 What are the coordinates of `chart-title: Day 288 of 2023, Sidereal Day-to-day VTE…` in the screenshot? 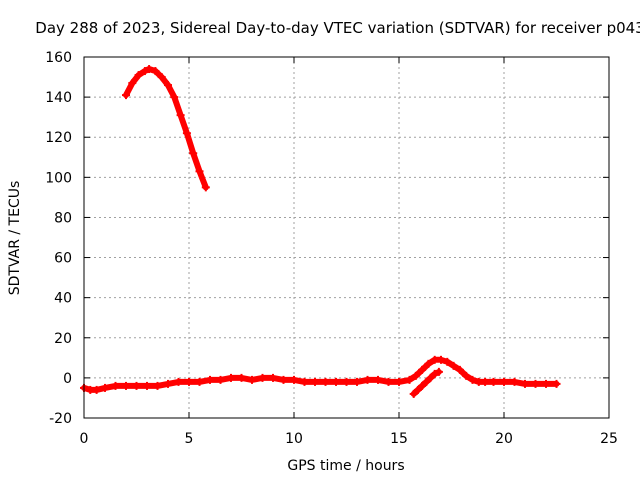 It's located at (337, 28).